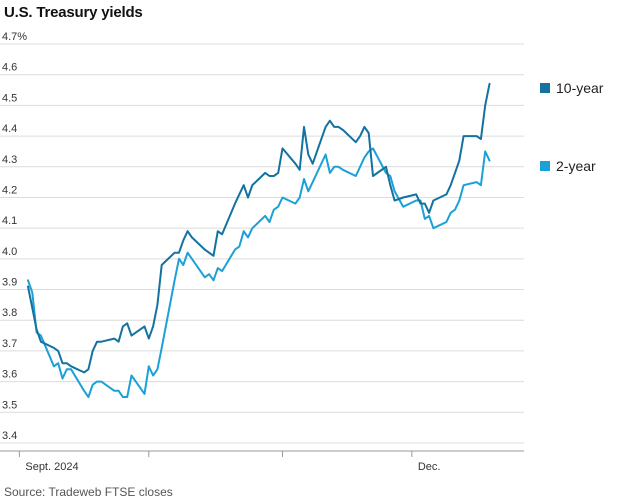  I want to click on y-tick-label: 3.7, so click(9, 344).